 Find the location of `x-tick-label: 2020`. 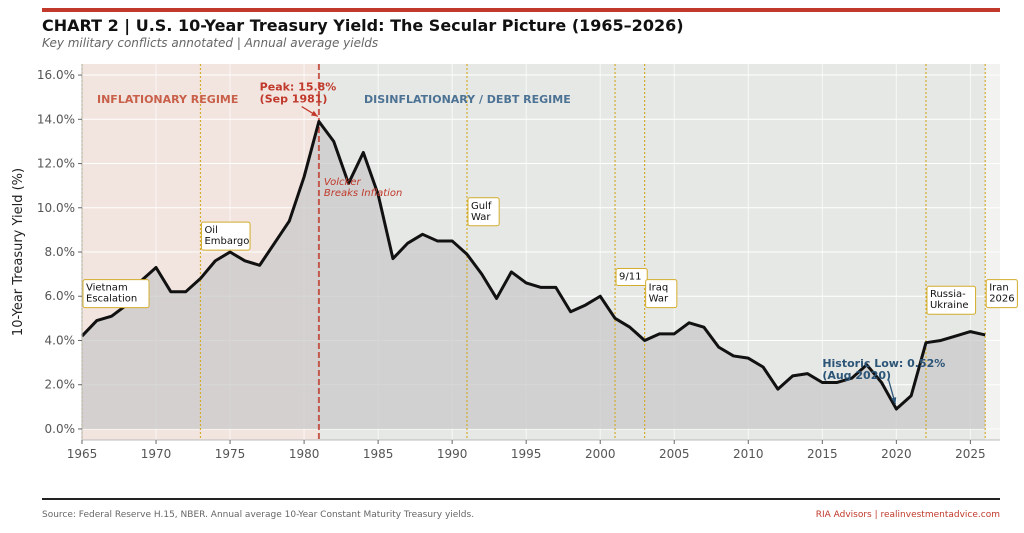

x-tick-label: 2020 is located at coordinates (896, 454).